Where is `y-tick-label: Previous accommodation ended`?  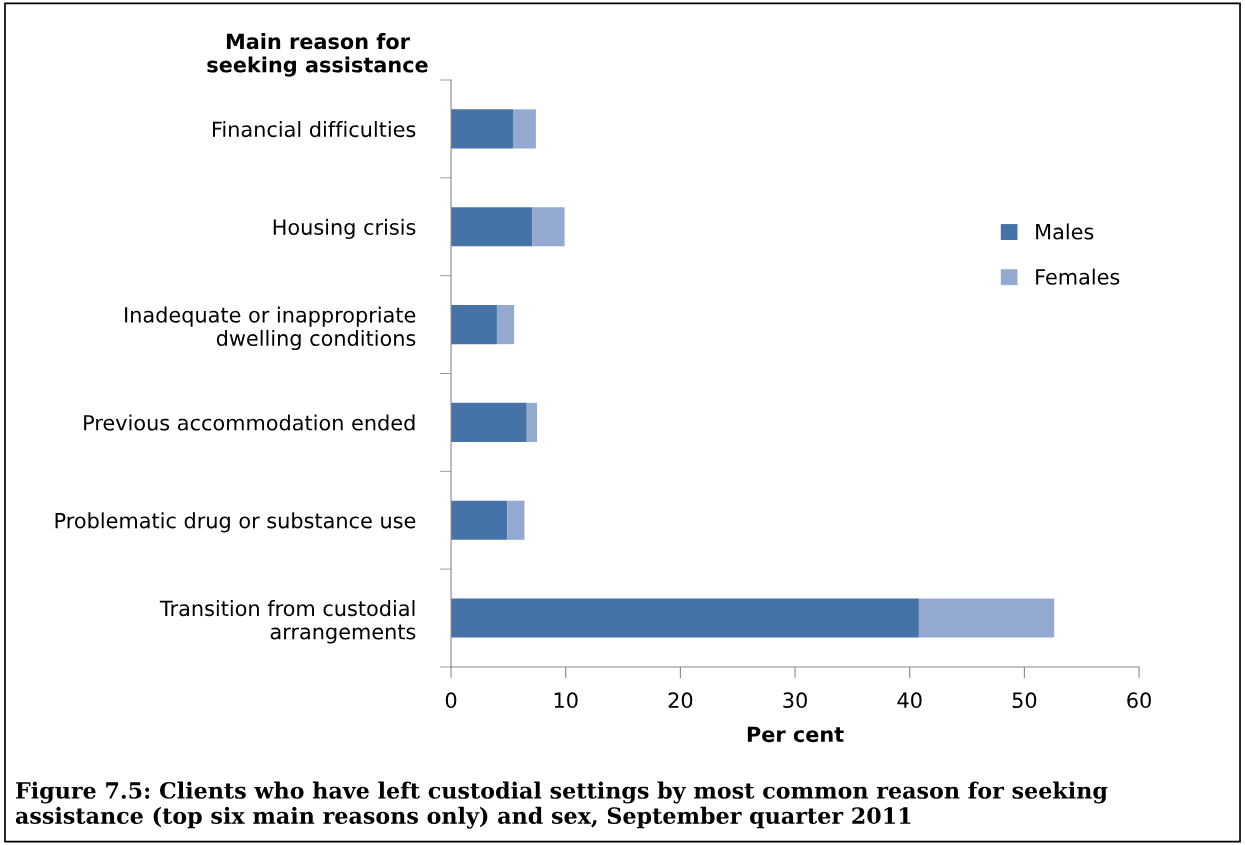
y-tick-label: Previous accommodation ended is located at coordinates (249, 422).